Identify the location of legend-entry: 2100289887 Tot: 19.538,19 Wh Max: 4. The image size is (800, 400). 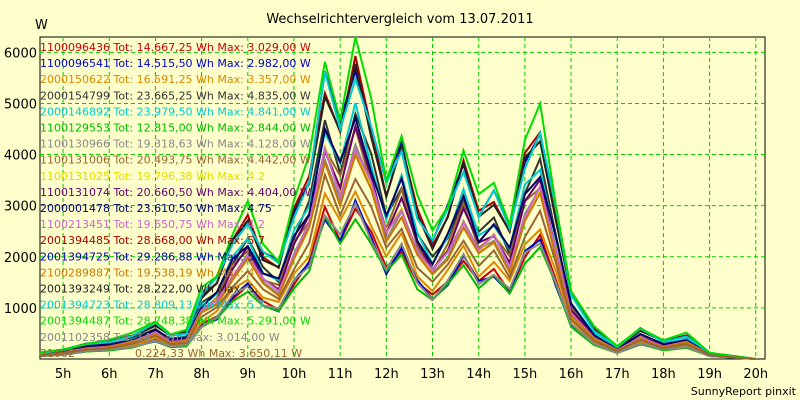
(147, 272).